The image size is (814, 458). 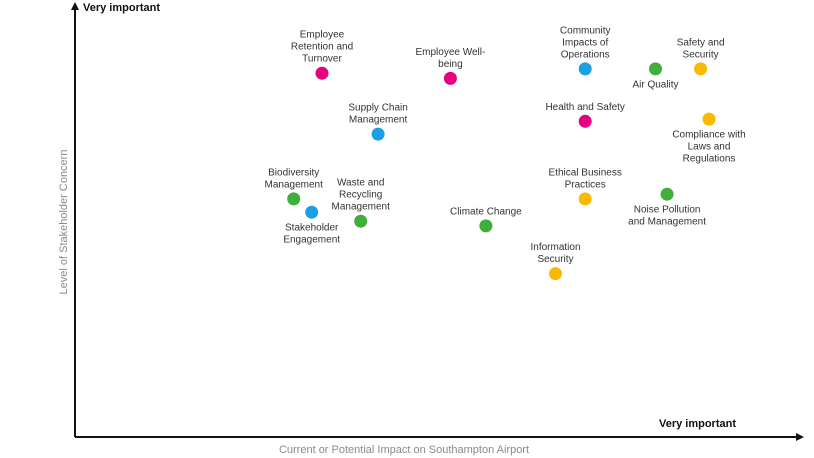 What do you see at coordinates (701, 69) in the screenshot?
I see `point-safety-and-security` at bounding box center [701, 69].